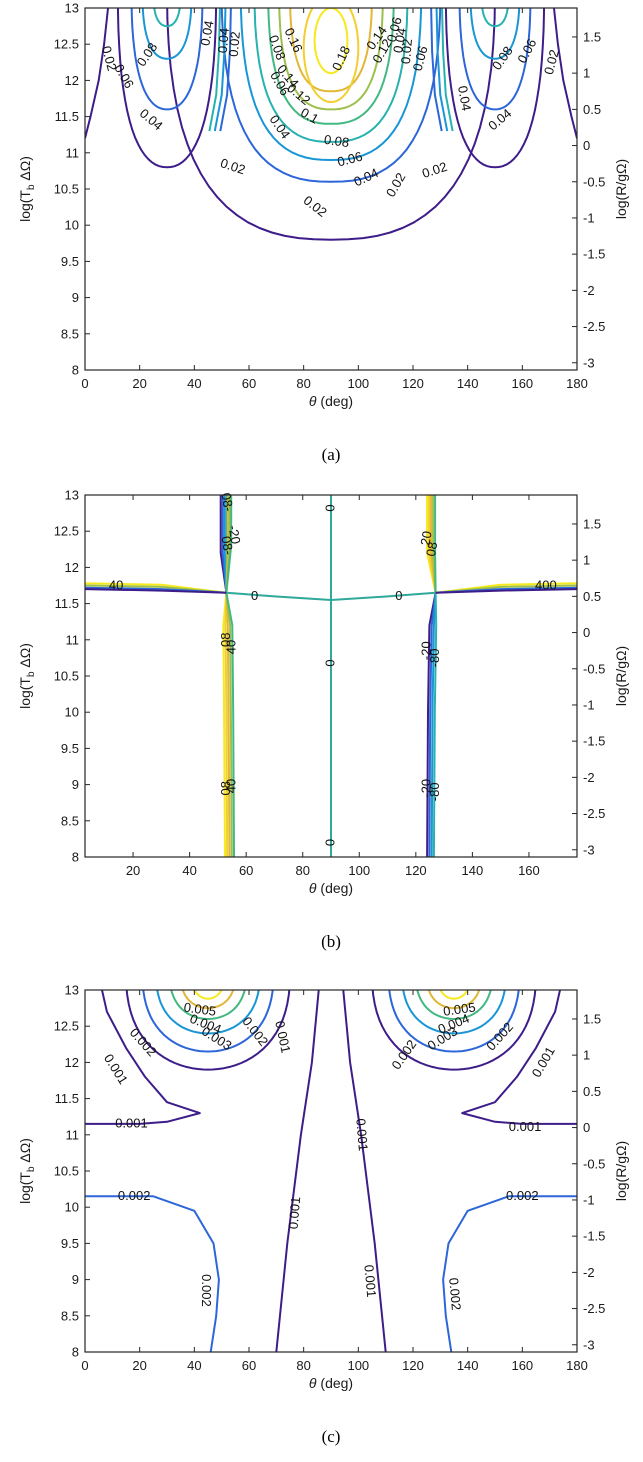 The width and height of the screenshot is (643, 1462). Describe the element at coordinates (331, 401) in the screenshot. I see `x-axis-label: θ (deg)` at that location.